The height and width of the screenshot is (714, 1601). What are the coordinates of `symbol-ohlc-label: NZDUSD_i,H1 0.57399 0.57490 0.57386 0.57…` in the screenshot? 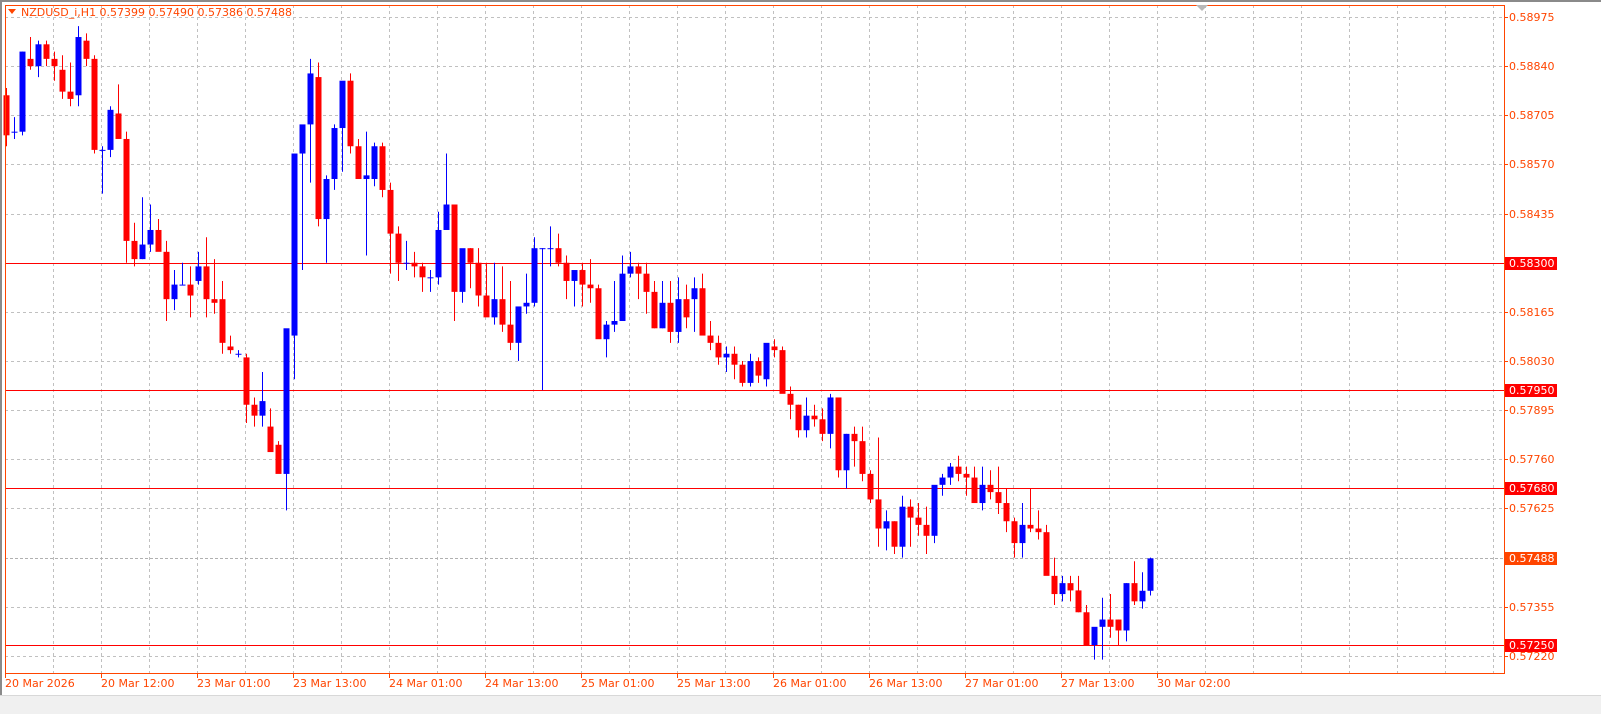 It's located at (156, 12).